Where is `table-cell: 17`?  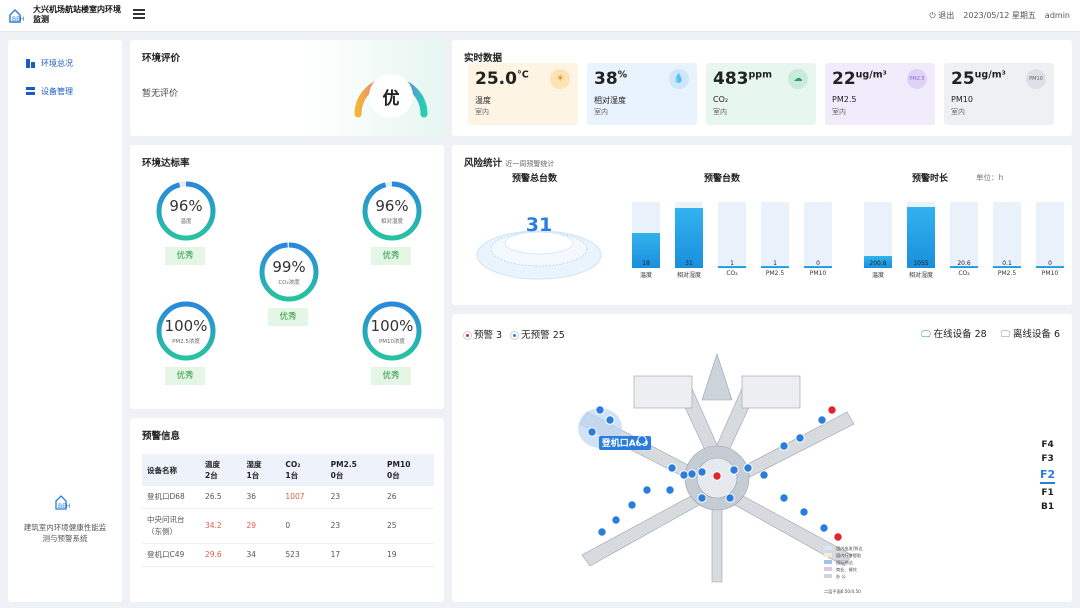 table-cell: 17 is located at coordinates (354, 555).